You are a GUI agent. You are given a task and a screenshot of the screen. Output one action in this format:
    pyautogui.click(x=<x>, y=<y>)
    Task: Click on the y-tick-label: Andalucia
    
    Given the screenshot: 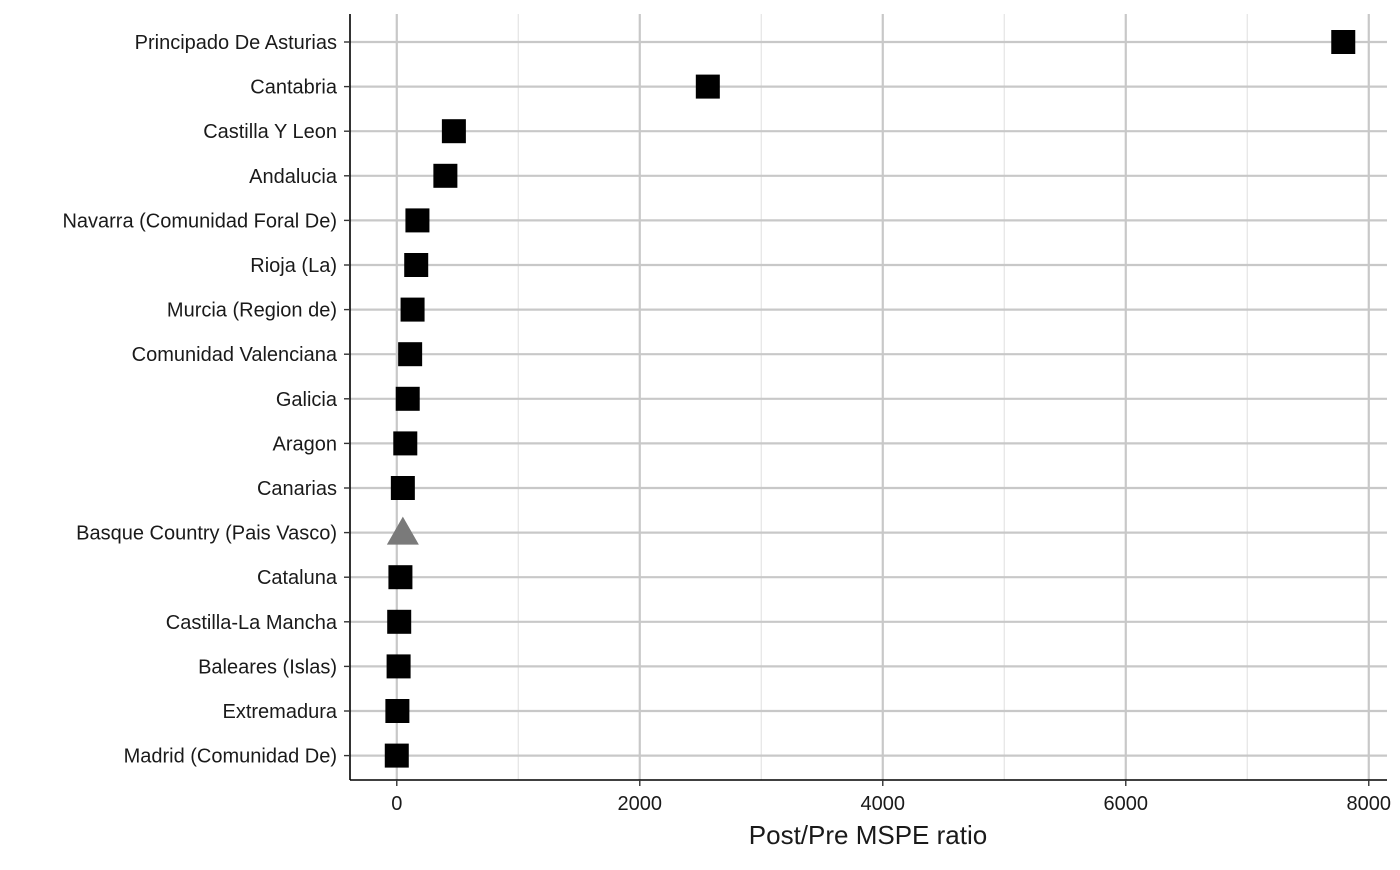 What is the action you would take?
    pyautogui.click(x=293, y=177)
    